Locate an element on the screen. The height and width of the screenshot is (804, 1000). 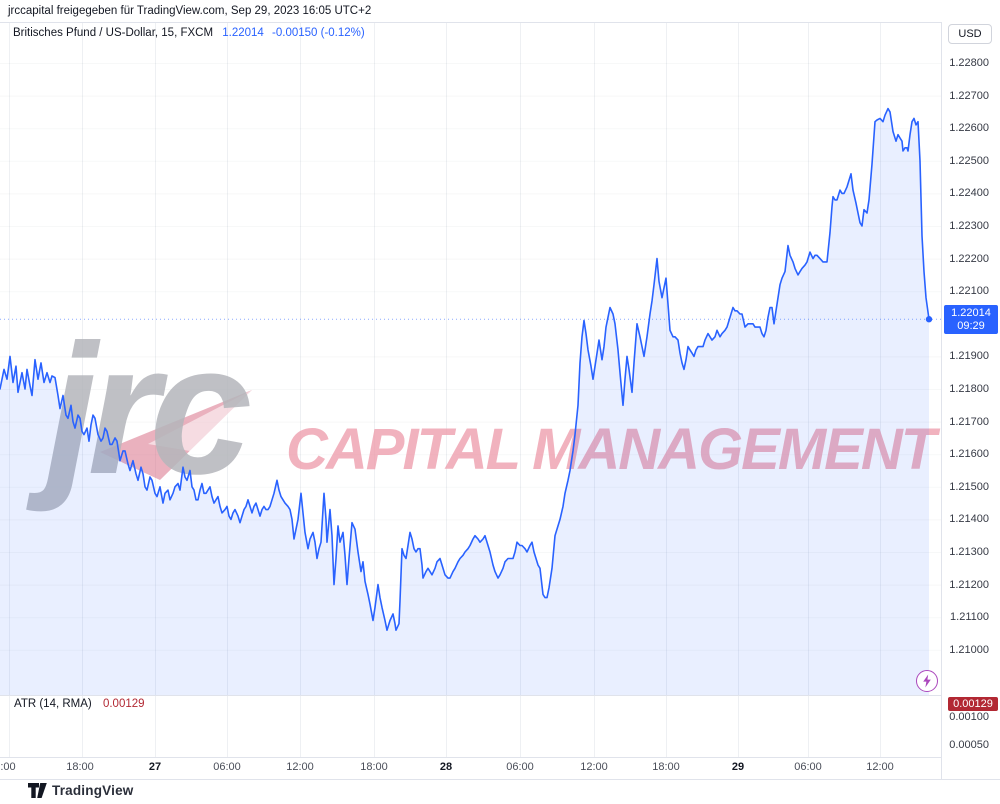
price-tick: 1.21300 is located at coordinates (969, 552).